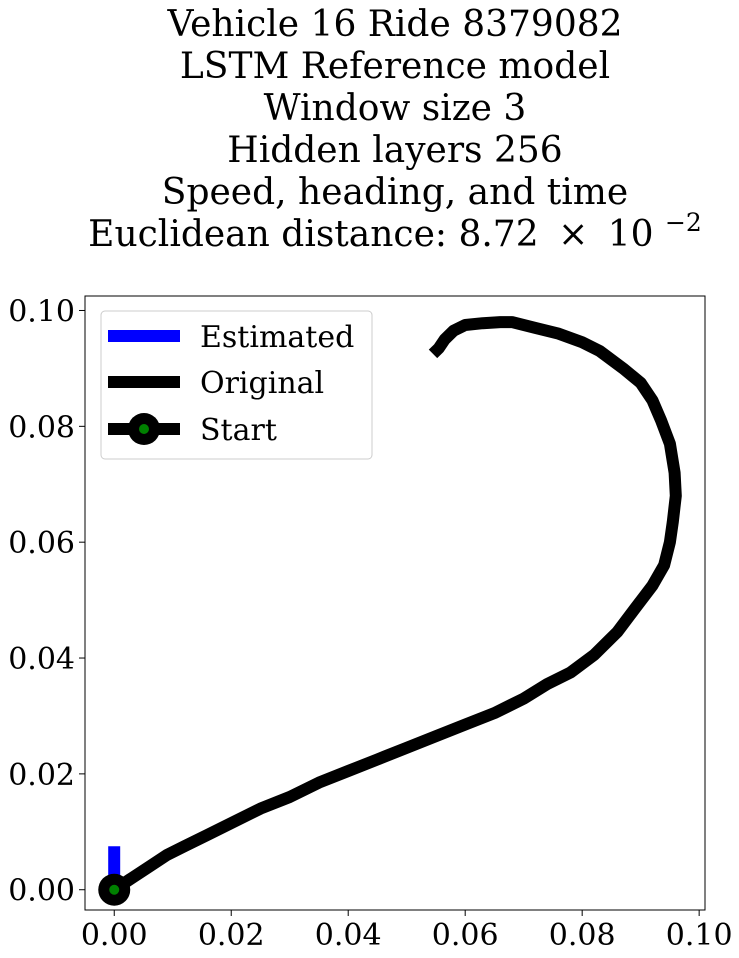 Image resolution: width=739 pixels, height=958 pixels. I want to click on distance-prefix: Euclidean distance: 8.72, so click(313, 234).